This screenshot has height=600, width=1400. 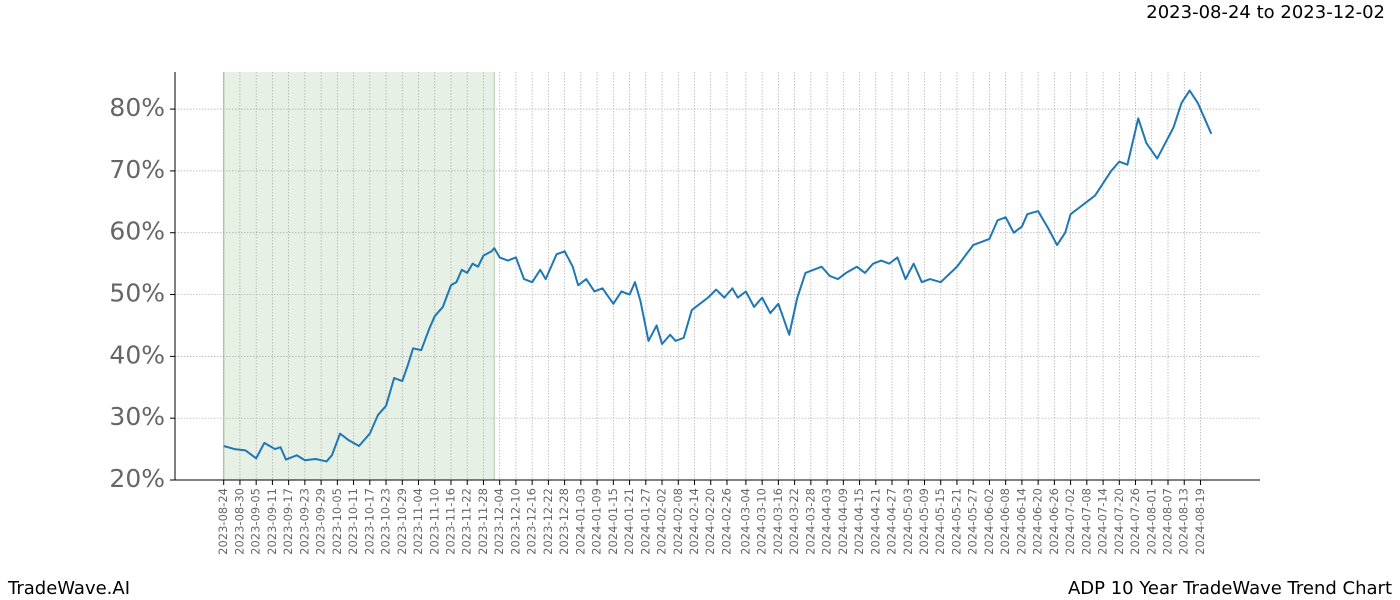 What do you see at coordinates (1230, 588) in the screenshot?
I see `chart-subtitle: ADP 10 Year TradeWave Trend Chart` at bounding box center [1230, 588].